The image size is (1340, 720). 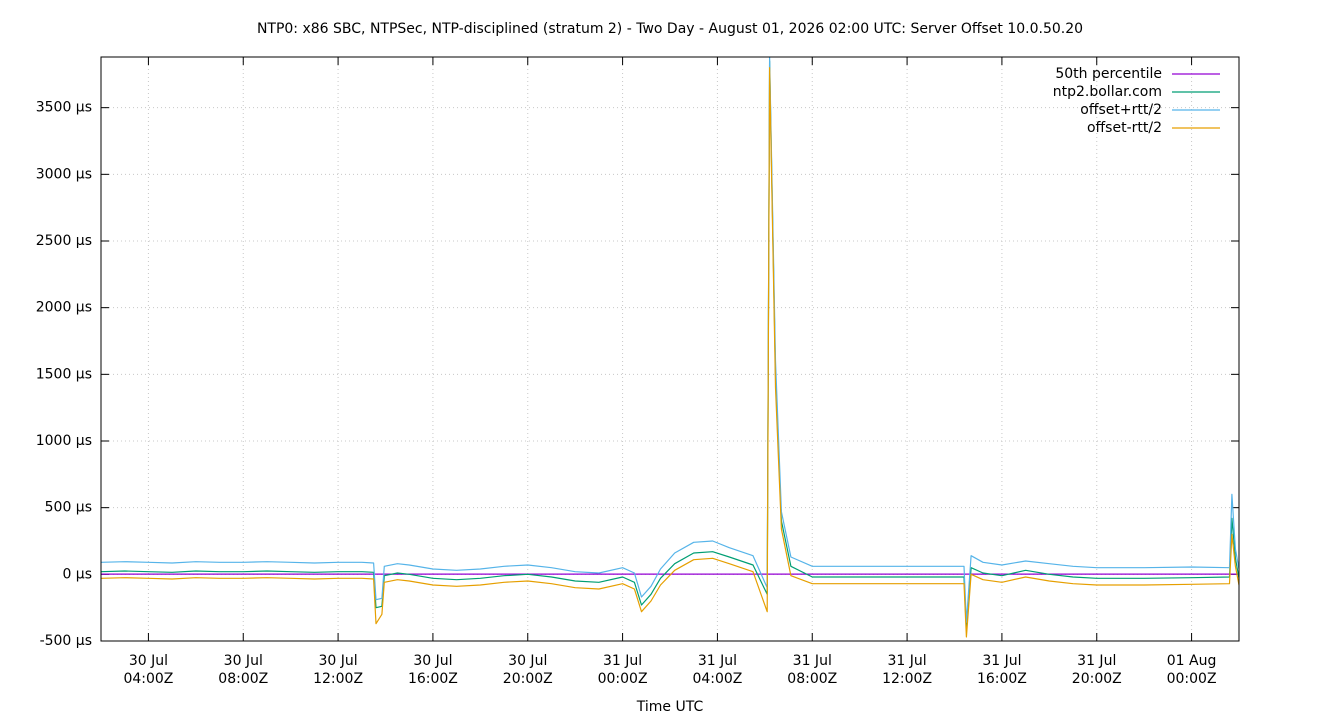 What do you see at coordinates (64, 441) in the screenshot?
I see `y-tick-label: 1000 µs` at bounding box center [64, 441].